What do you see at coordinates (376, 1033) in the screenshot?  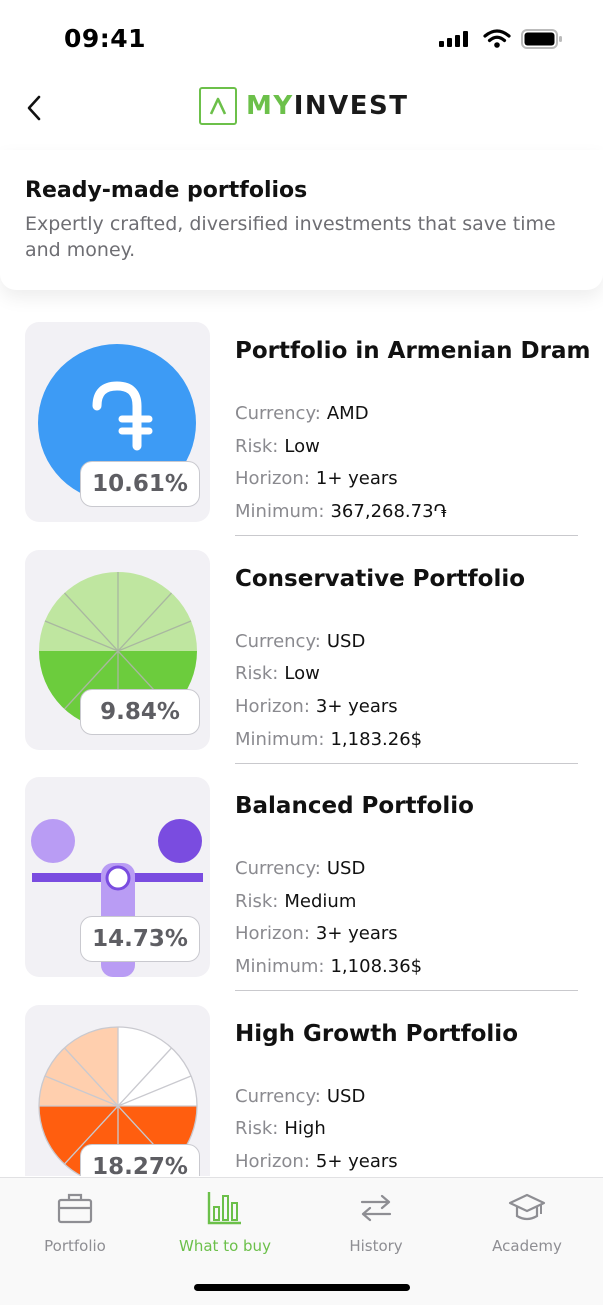 I see `portfolio-title: High Growth Portfolio` at bounding box center [376, 1033].